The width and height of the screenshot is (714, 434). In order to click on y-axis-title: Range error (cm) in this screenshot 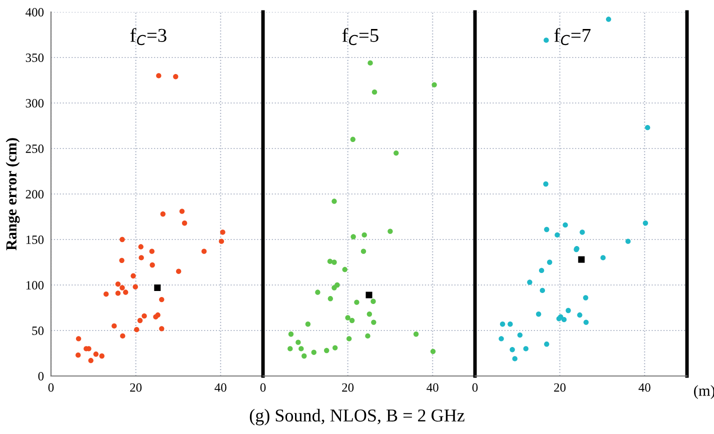, I will do `click(13, 194)`.